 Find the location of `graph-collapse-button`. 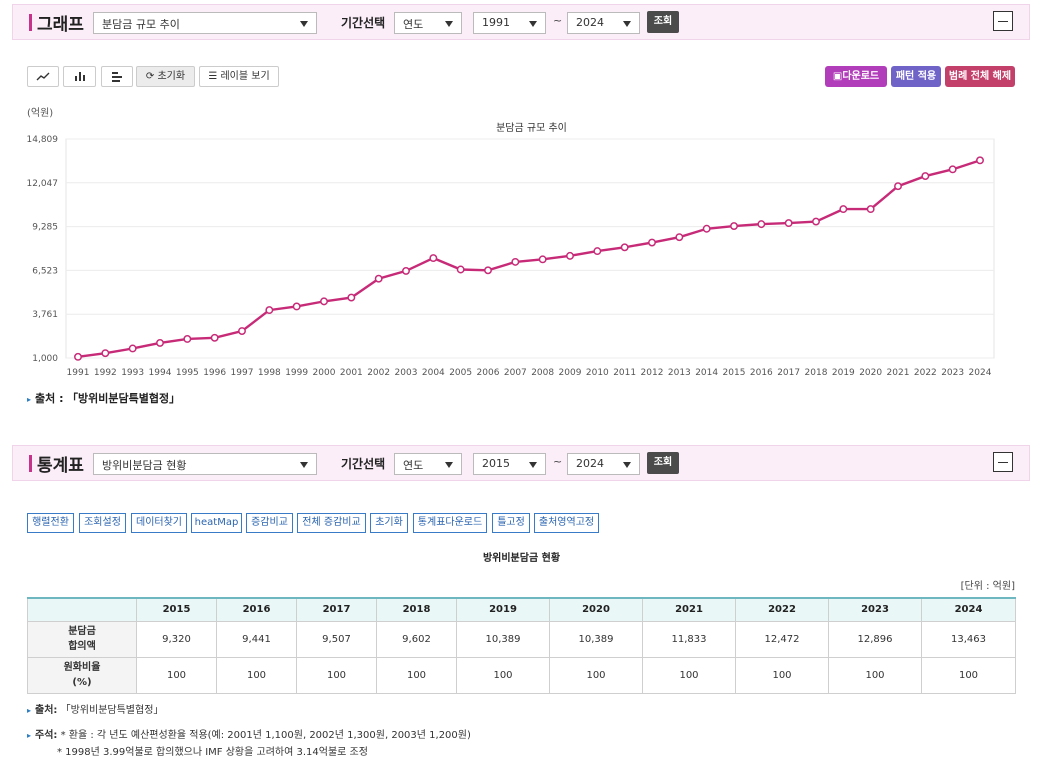

graph-collapse-button is located at coordinates (1003, 21).